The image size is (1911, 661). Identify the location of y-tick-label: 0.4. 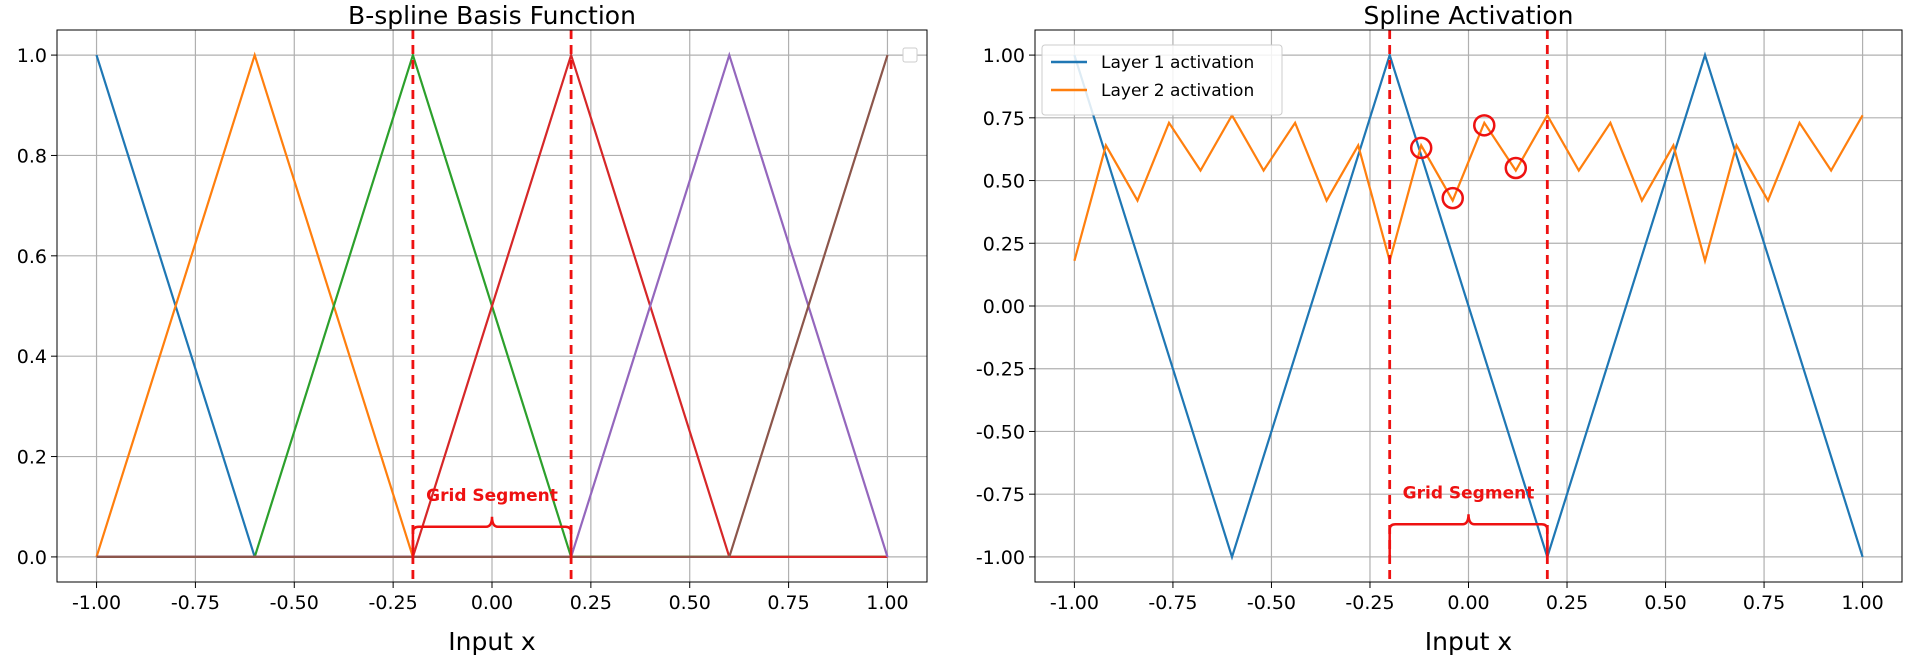
(32, 357).